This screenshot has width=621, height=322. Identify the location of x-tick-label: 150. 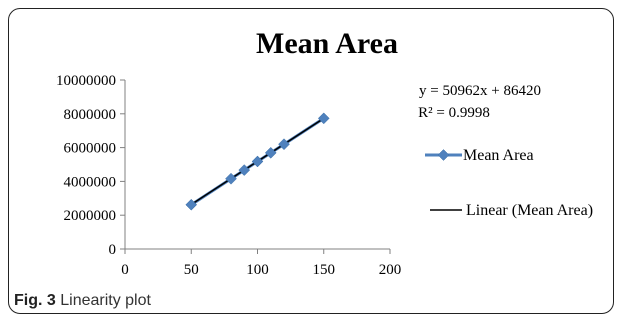
(324, 270).